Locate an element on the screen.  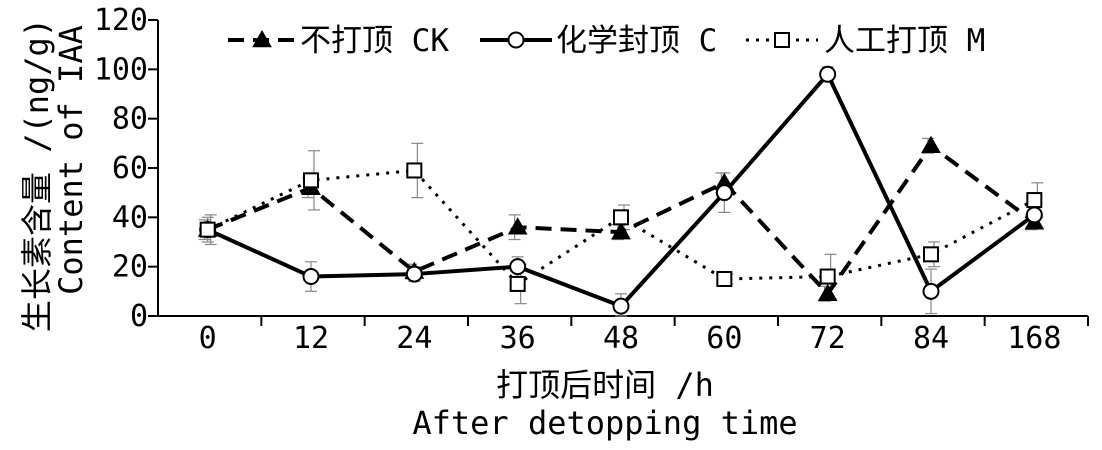
y-tick-label: 60 is located at coordinates (130, 168).